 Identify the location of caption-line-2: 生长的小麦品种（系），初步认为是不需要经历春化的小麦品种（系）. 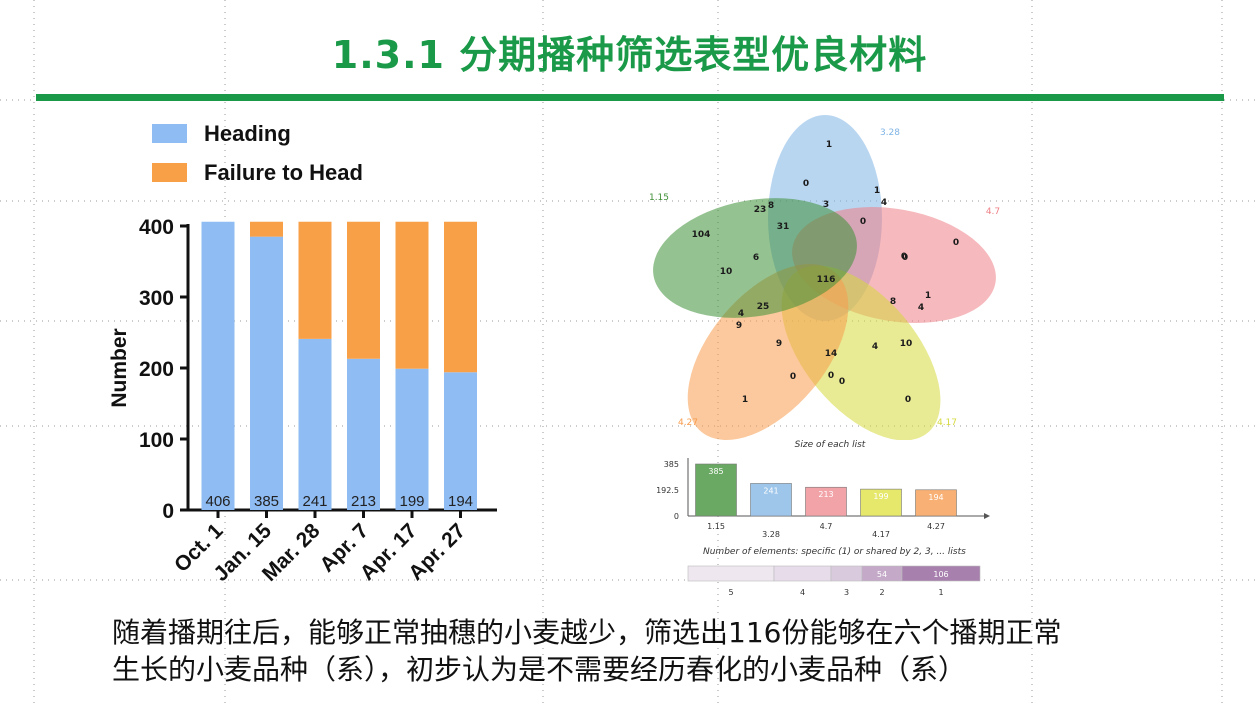
(539, 669).